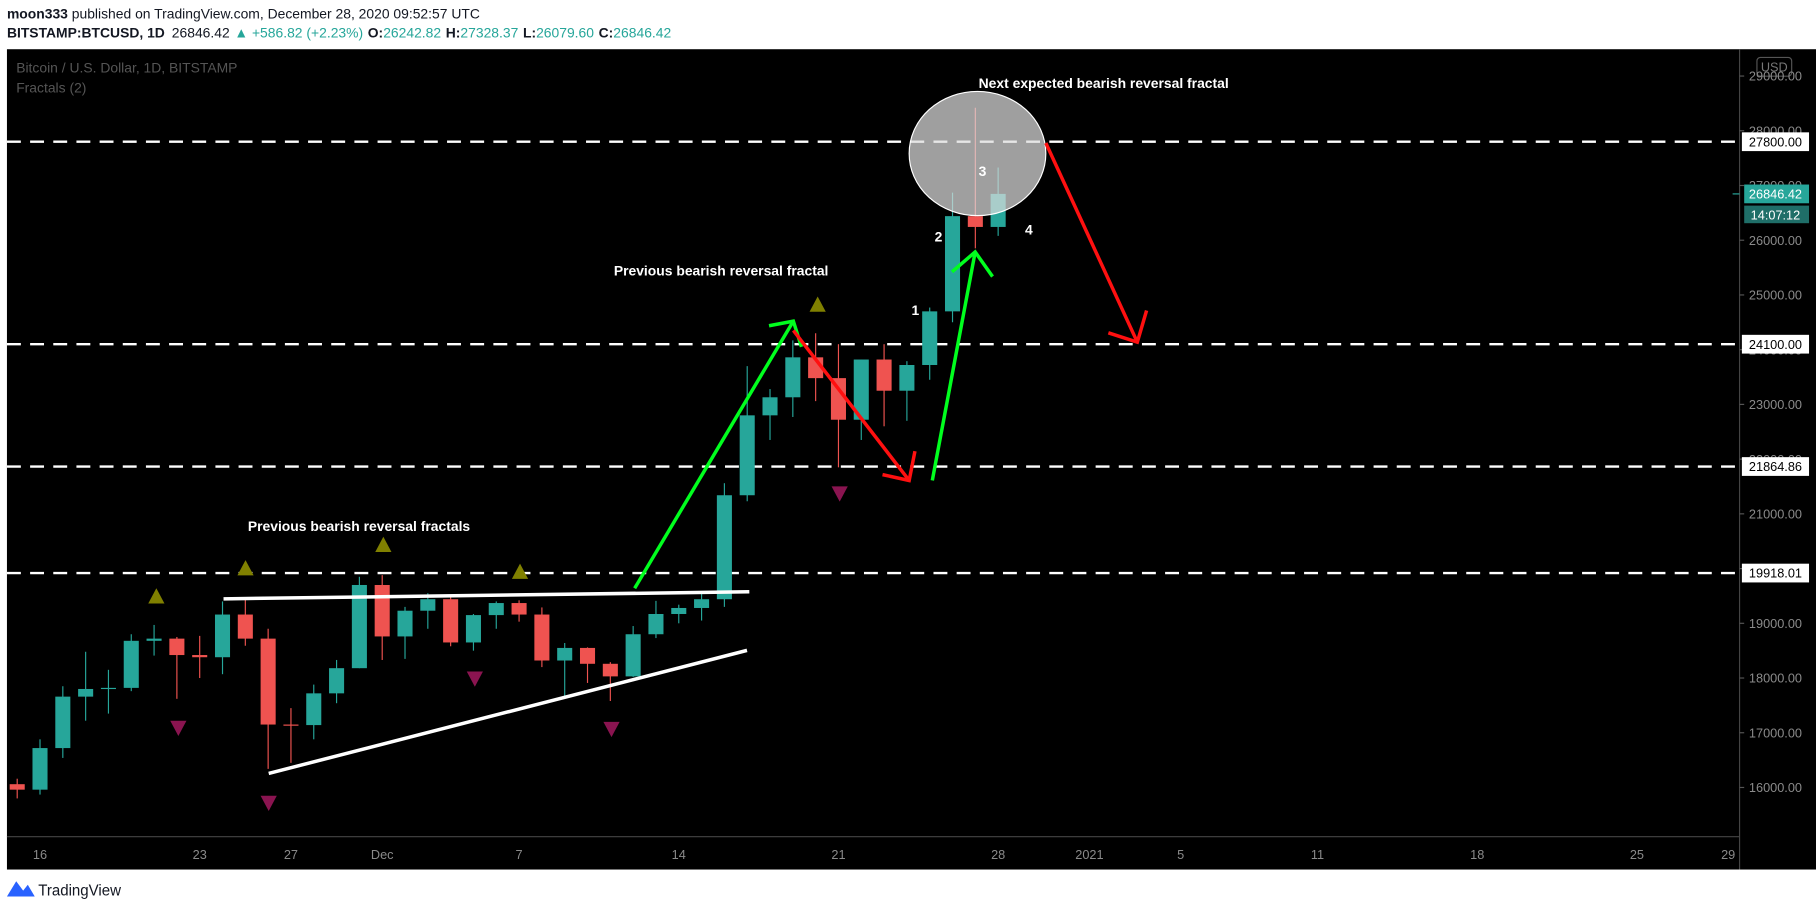  Describe the element at coordinates (1775, 678) in the screenshot. I see `y-tick-label: 18000.00` at that location.